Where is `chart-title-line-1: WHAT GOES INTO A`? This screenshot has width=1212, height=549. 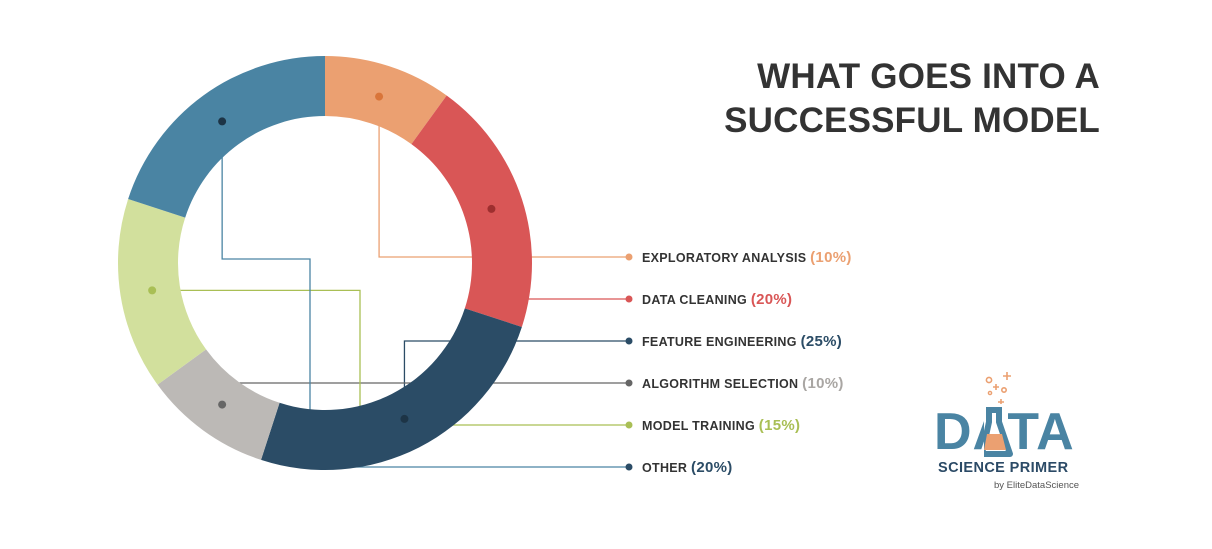
chart-title-line-1: WHAT GOES INTO A is located at coordinates (928, 76).